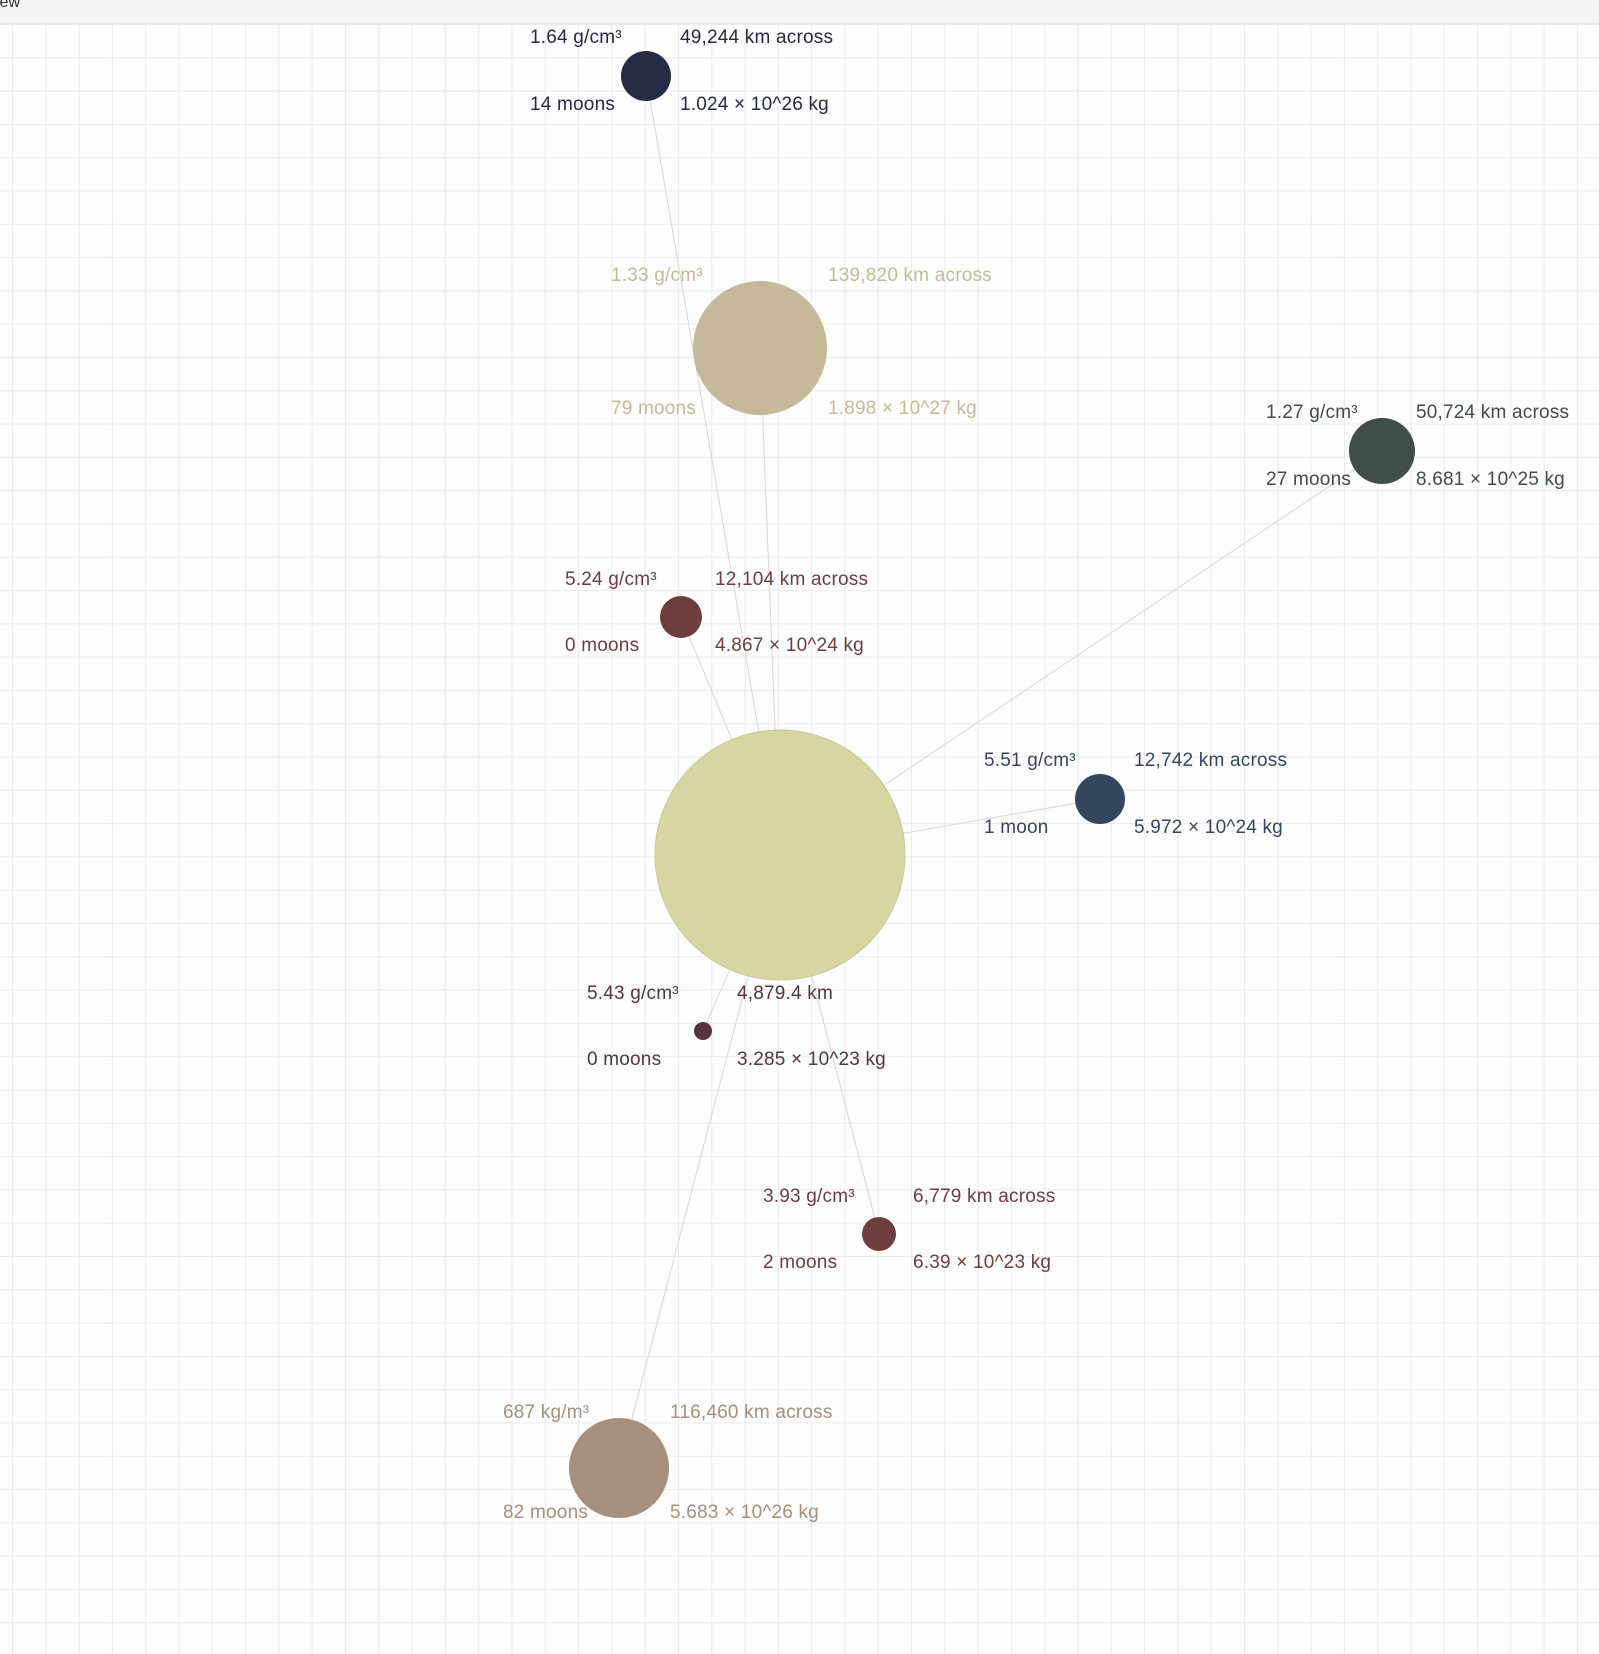 This screenshot has height=1654, width=1599. What do you see at coordinates (791, 579) in the screenshot?
I see `diameter-label: 12,104 km across` at bounding box center [791, 579].